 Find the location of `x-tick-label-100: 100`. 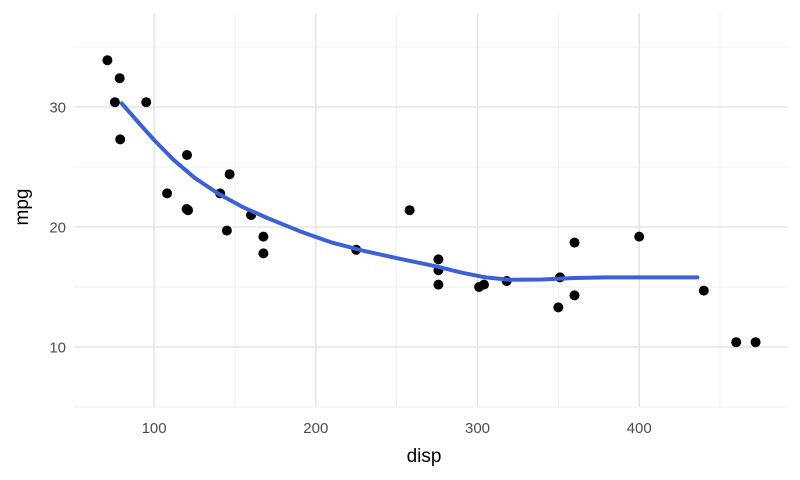

x-tick-label-100: 100 is located at coordinates (154, 428).